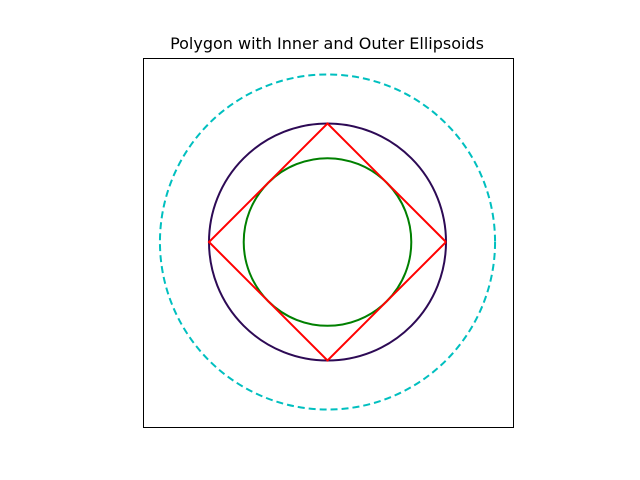 This screenshot has width=640, height=480. I want to click on inner-ellipse, so click(327, 242).